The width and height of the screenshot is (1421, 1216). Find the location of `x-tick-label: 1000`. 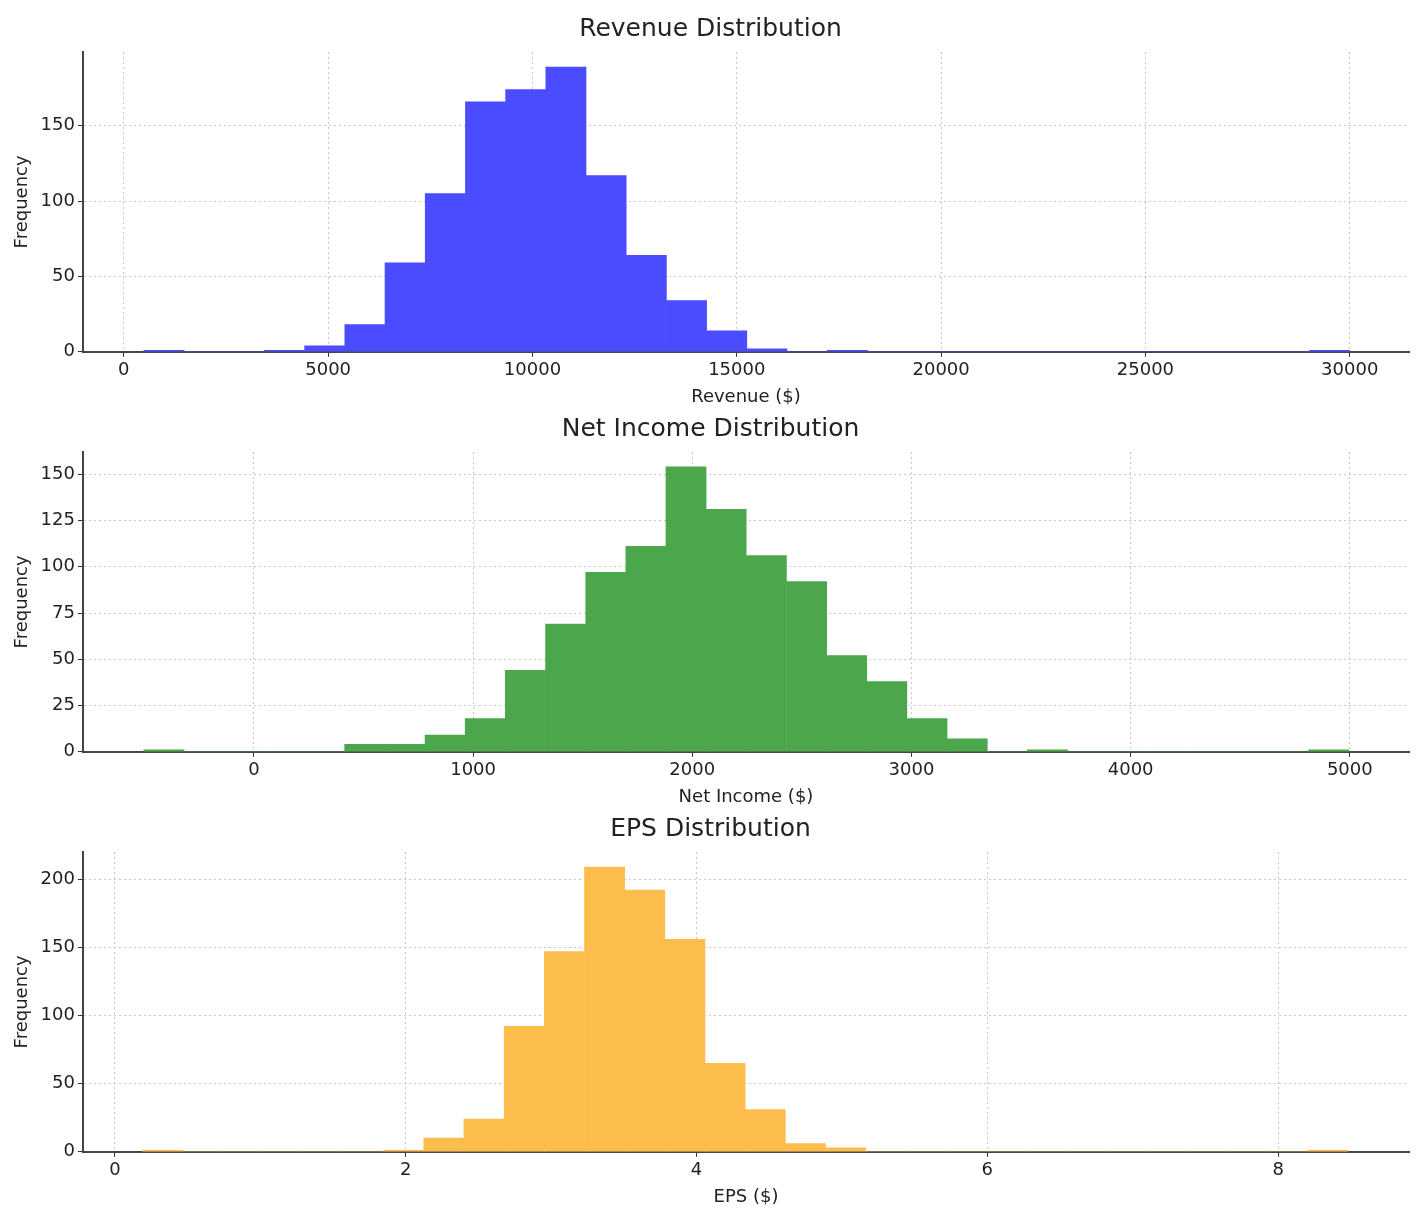

x-tick-label: 1000 is located at coordinates (473, 769).